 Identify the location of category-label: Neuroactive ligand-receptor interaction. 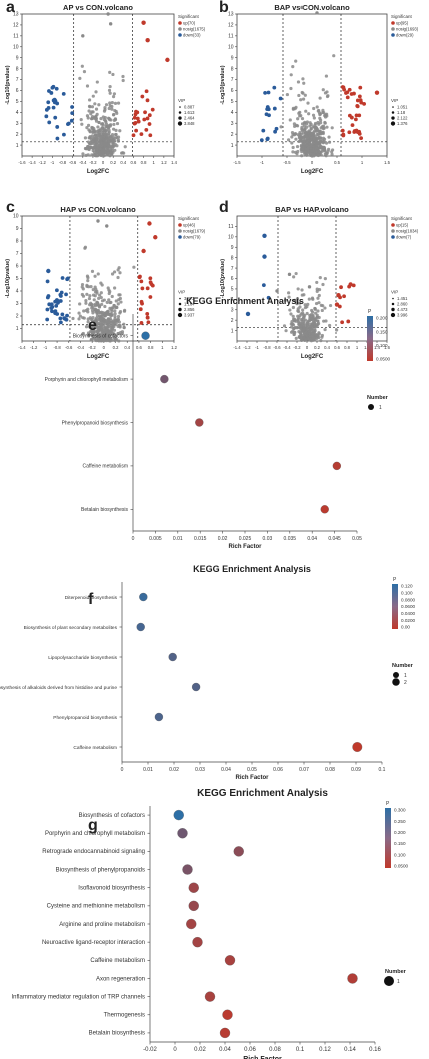
(93, 943).